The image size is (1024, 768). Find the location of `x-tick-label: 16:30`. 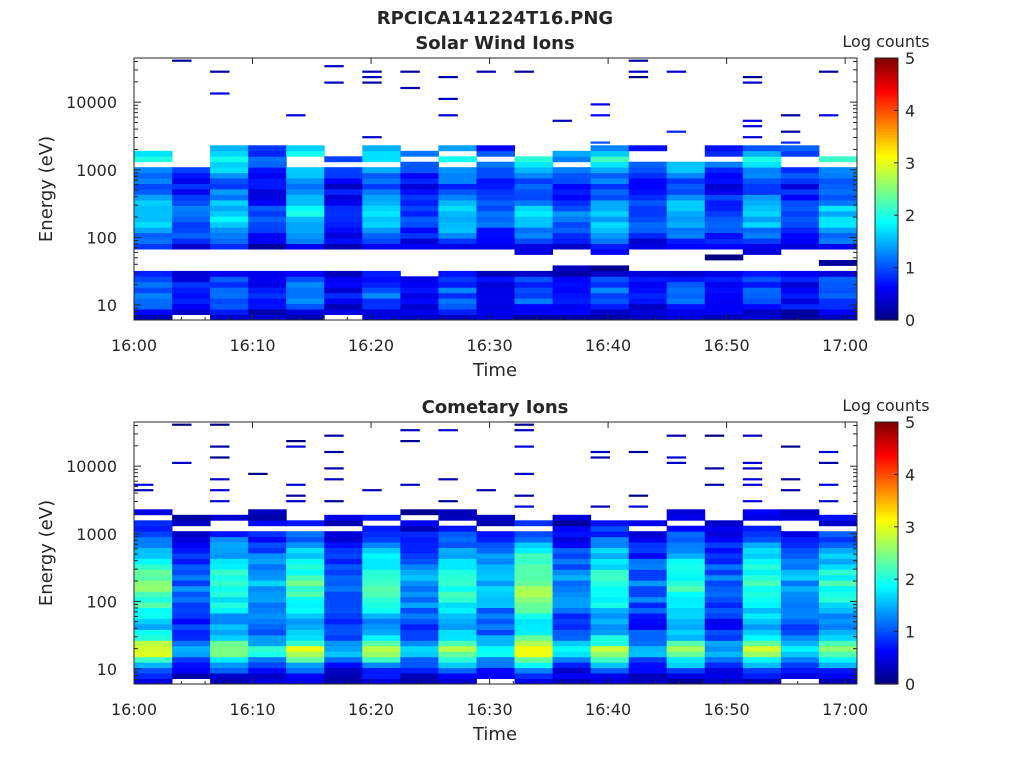

x-tick-label: 16:30 is located at coordinates (490, 709).